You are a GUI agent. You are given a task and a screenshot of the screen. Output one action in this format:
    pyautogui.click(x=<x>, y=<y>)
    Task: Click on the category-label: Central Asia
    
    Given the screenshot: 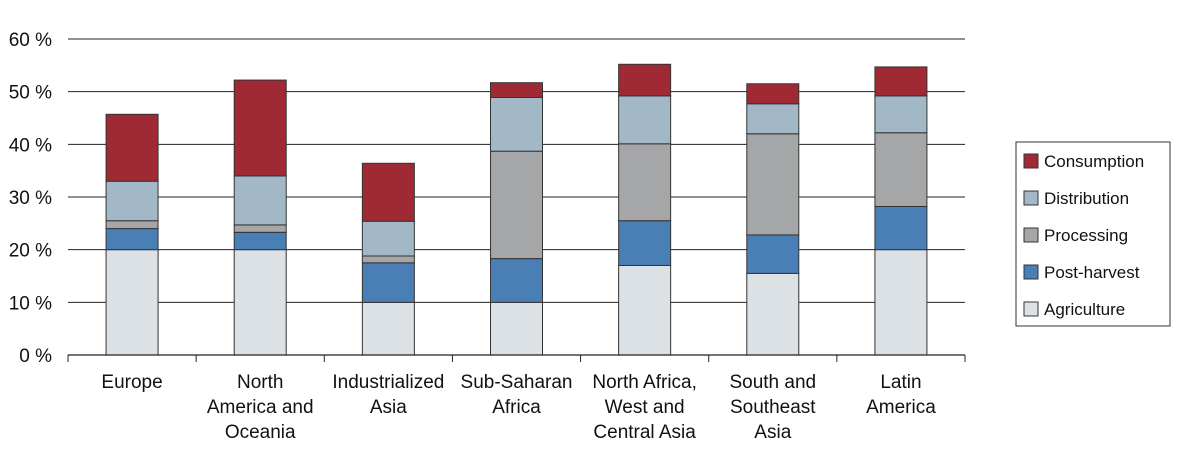 What is the action you would take?
    pyautogui.click(x=644, y=432)
    